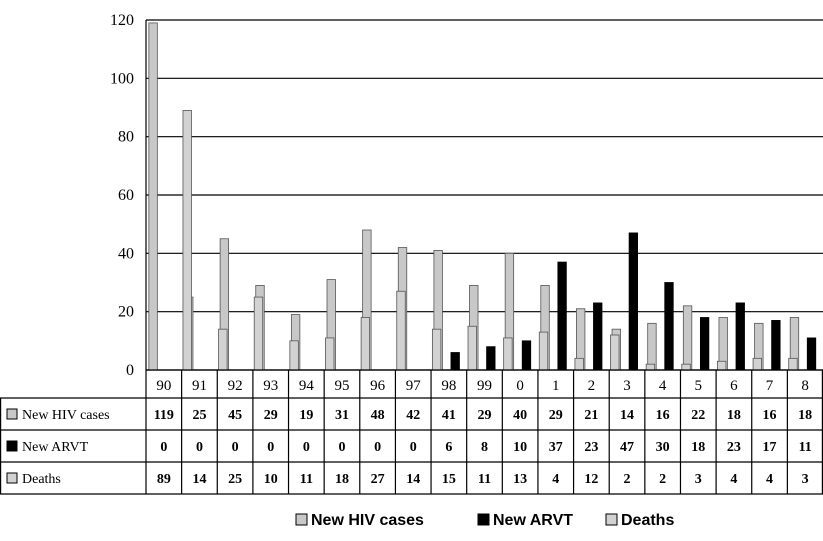  What do you see at coordinates (805, 415) in the screenshot?
I see `data-label-new-hiv-cases-8: 18` at bounding box center [805, 415].